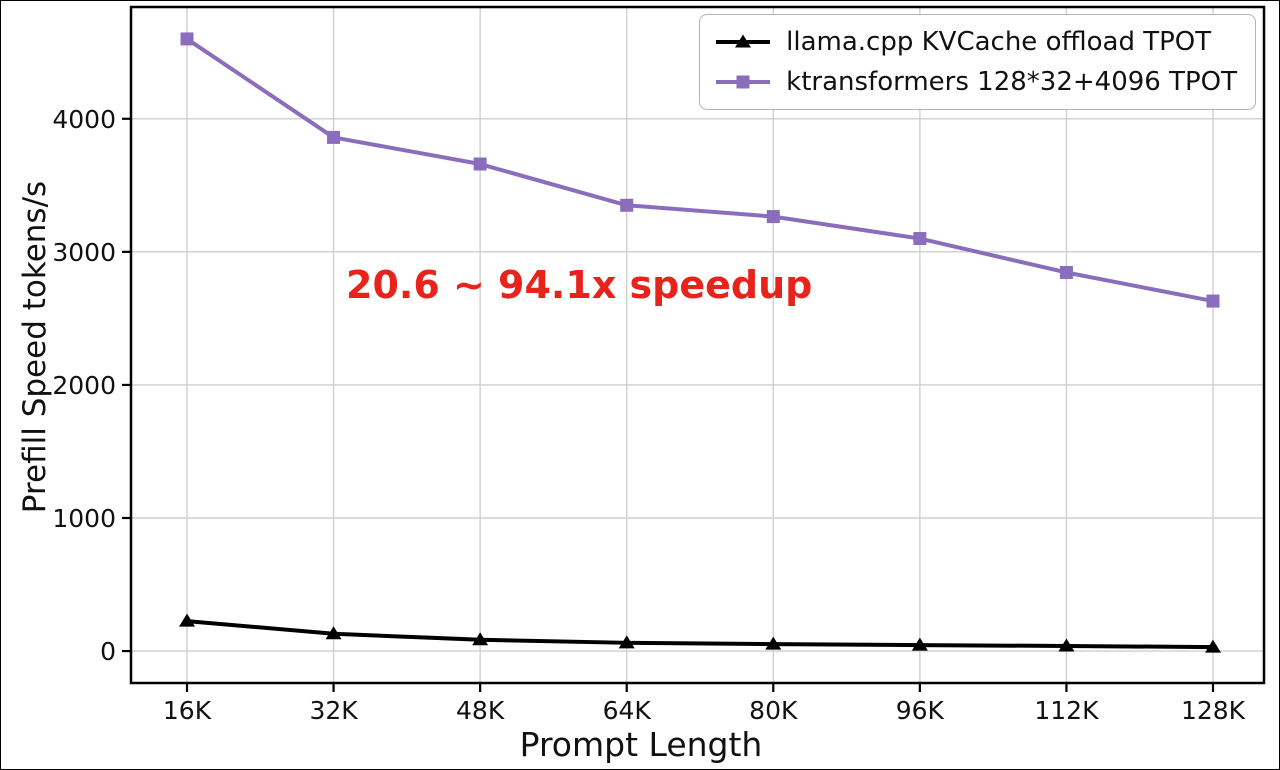 This screenshot has height=770, width=1280. I want to click on x-axis-label: Prompt Length, so click(641, 744).